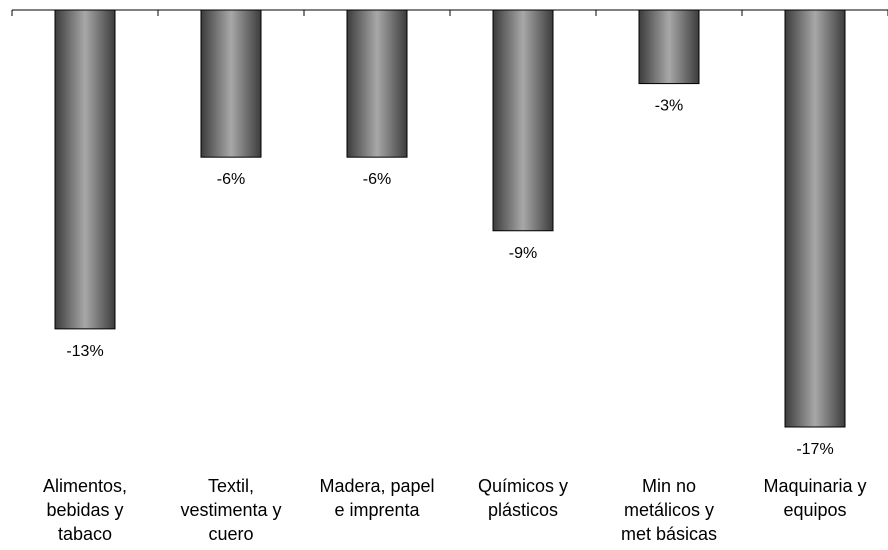  Describe the element at coordinates (85, 486) in the screenshot. I see `category-label-line: Alimentos,` at that location.